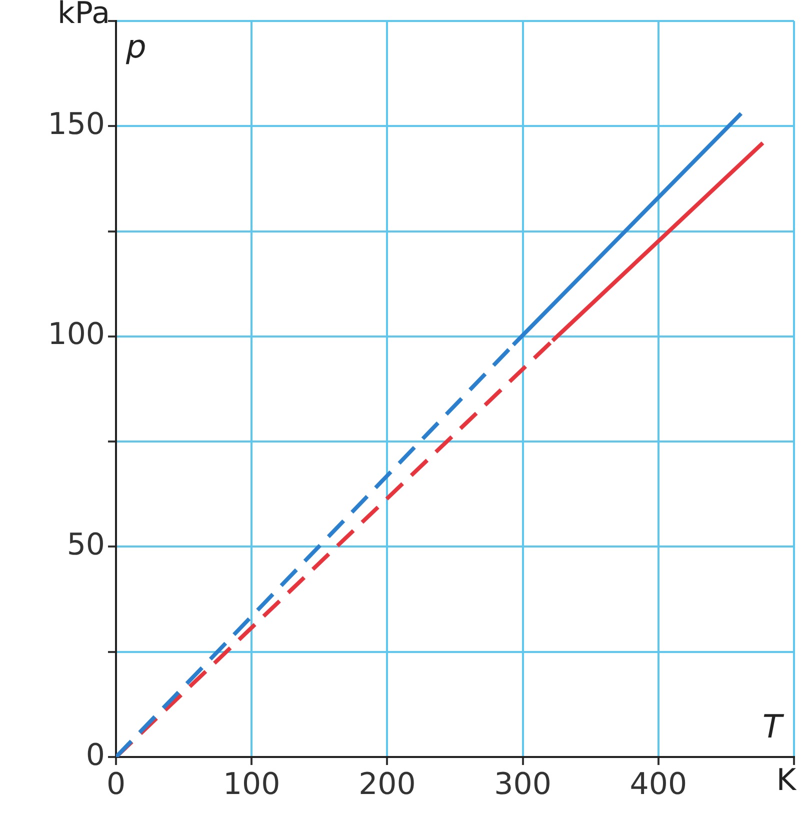  Describe the element at coordinates (787, 780) in the screenshot. I see `text: K` at that location.